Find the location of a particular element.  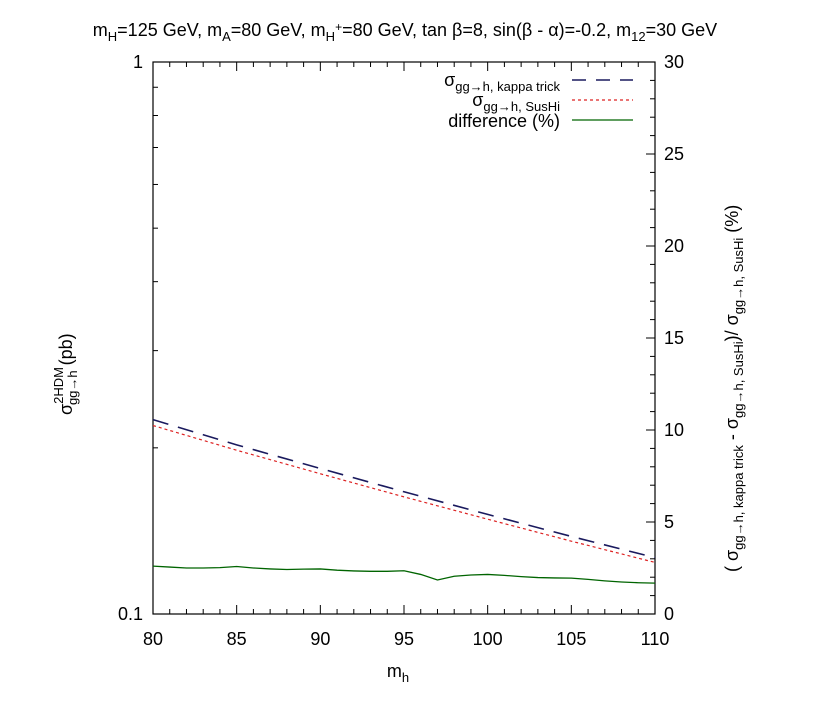

x-tick-label: 110 is located at coordinates (655, 639).